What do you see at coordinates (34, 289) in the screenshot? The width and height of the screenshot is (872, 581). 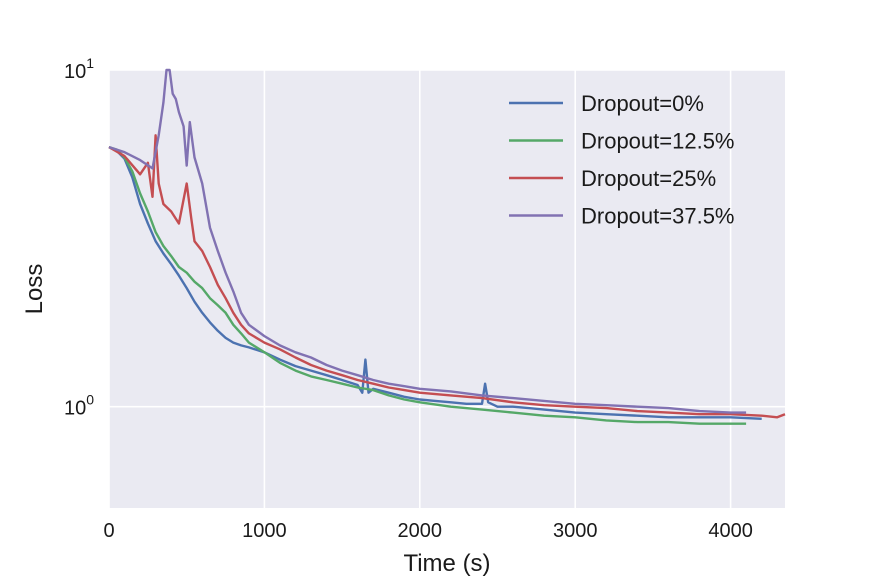 I see `y-axis-title: Loss` at bounding box center [34, 289].